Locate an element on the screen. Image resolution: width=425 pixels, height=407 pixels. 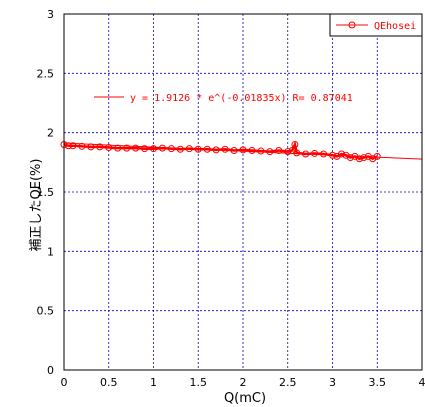
x-tick-labels: 0 0.5 1 1.5 2 2.5 3 3.5 4 is located at coordinates (243, 382).